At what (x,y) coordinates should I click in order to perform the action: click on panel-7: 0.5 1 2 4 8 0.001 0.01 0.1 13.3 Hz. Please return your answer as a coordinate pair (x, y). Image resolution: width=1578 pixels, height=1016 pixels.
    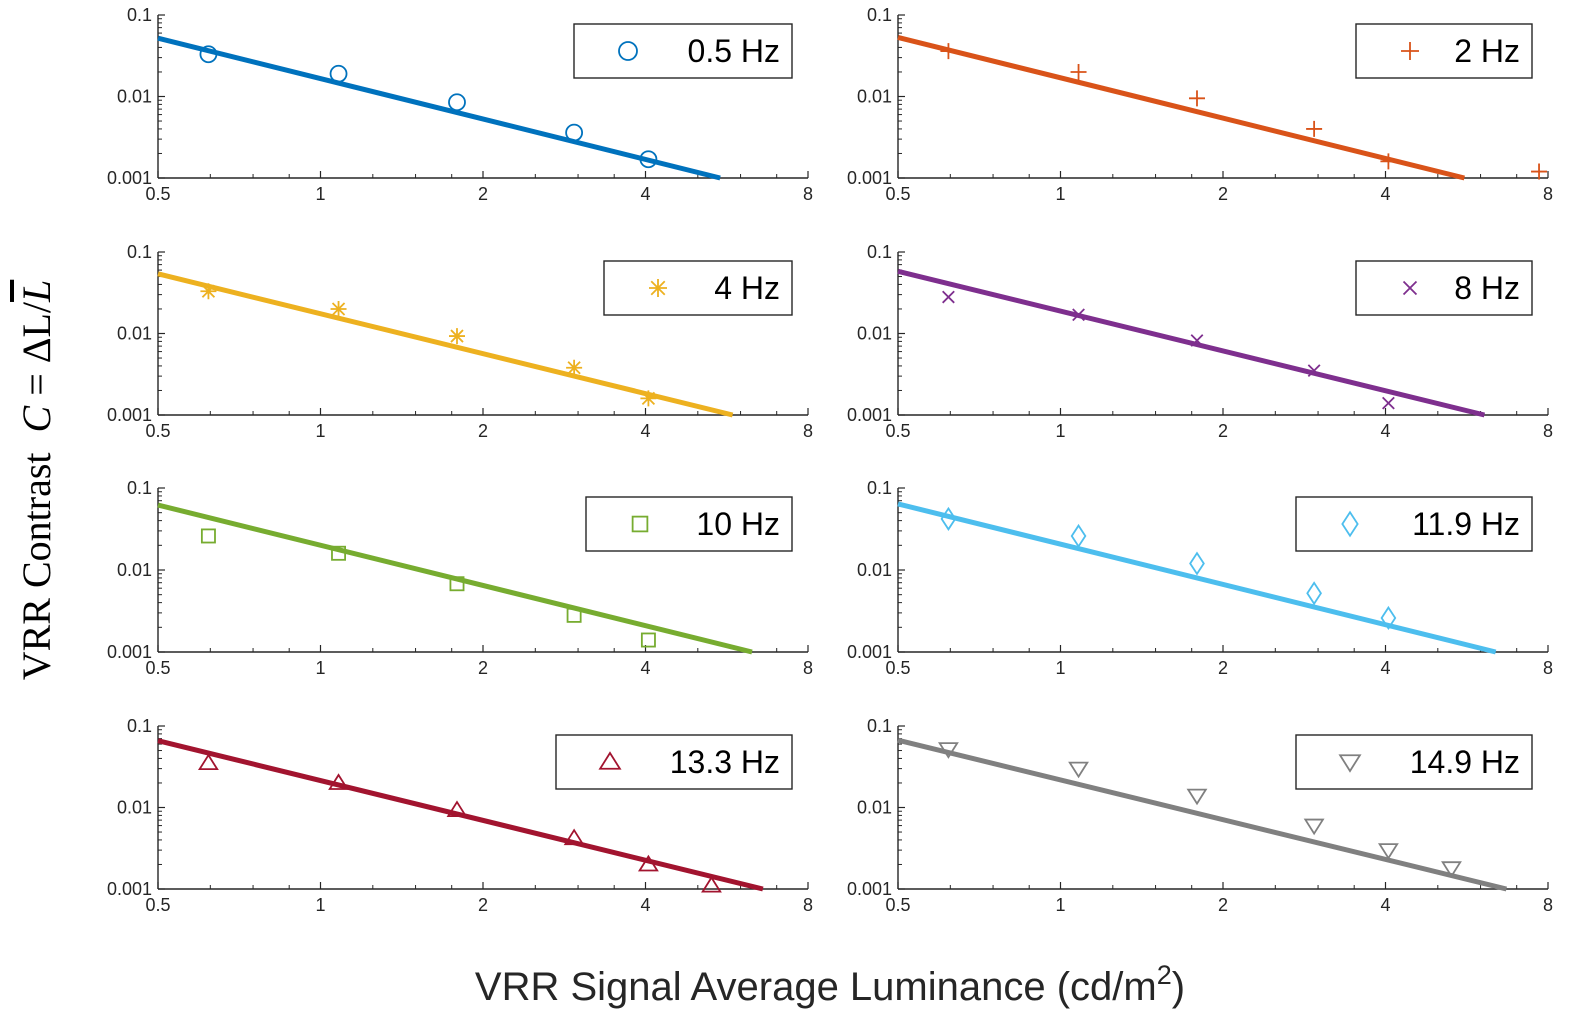
    Looking at the image, I should click on (460, 815).